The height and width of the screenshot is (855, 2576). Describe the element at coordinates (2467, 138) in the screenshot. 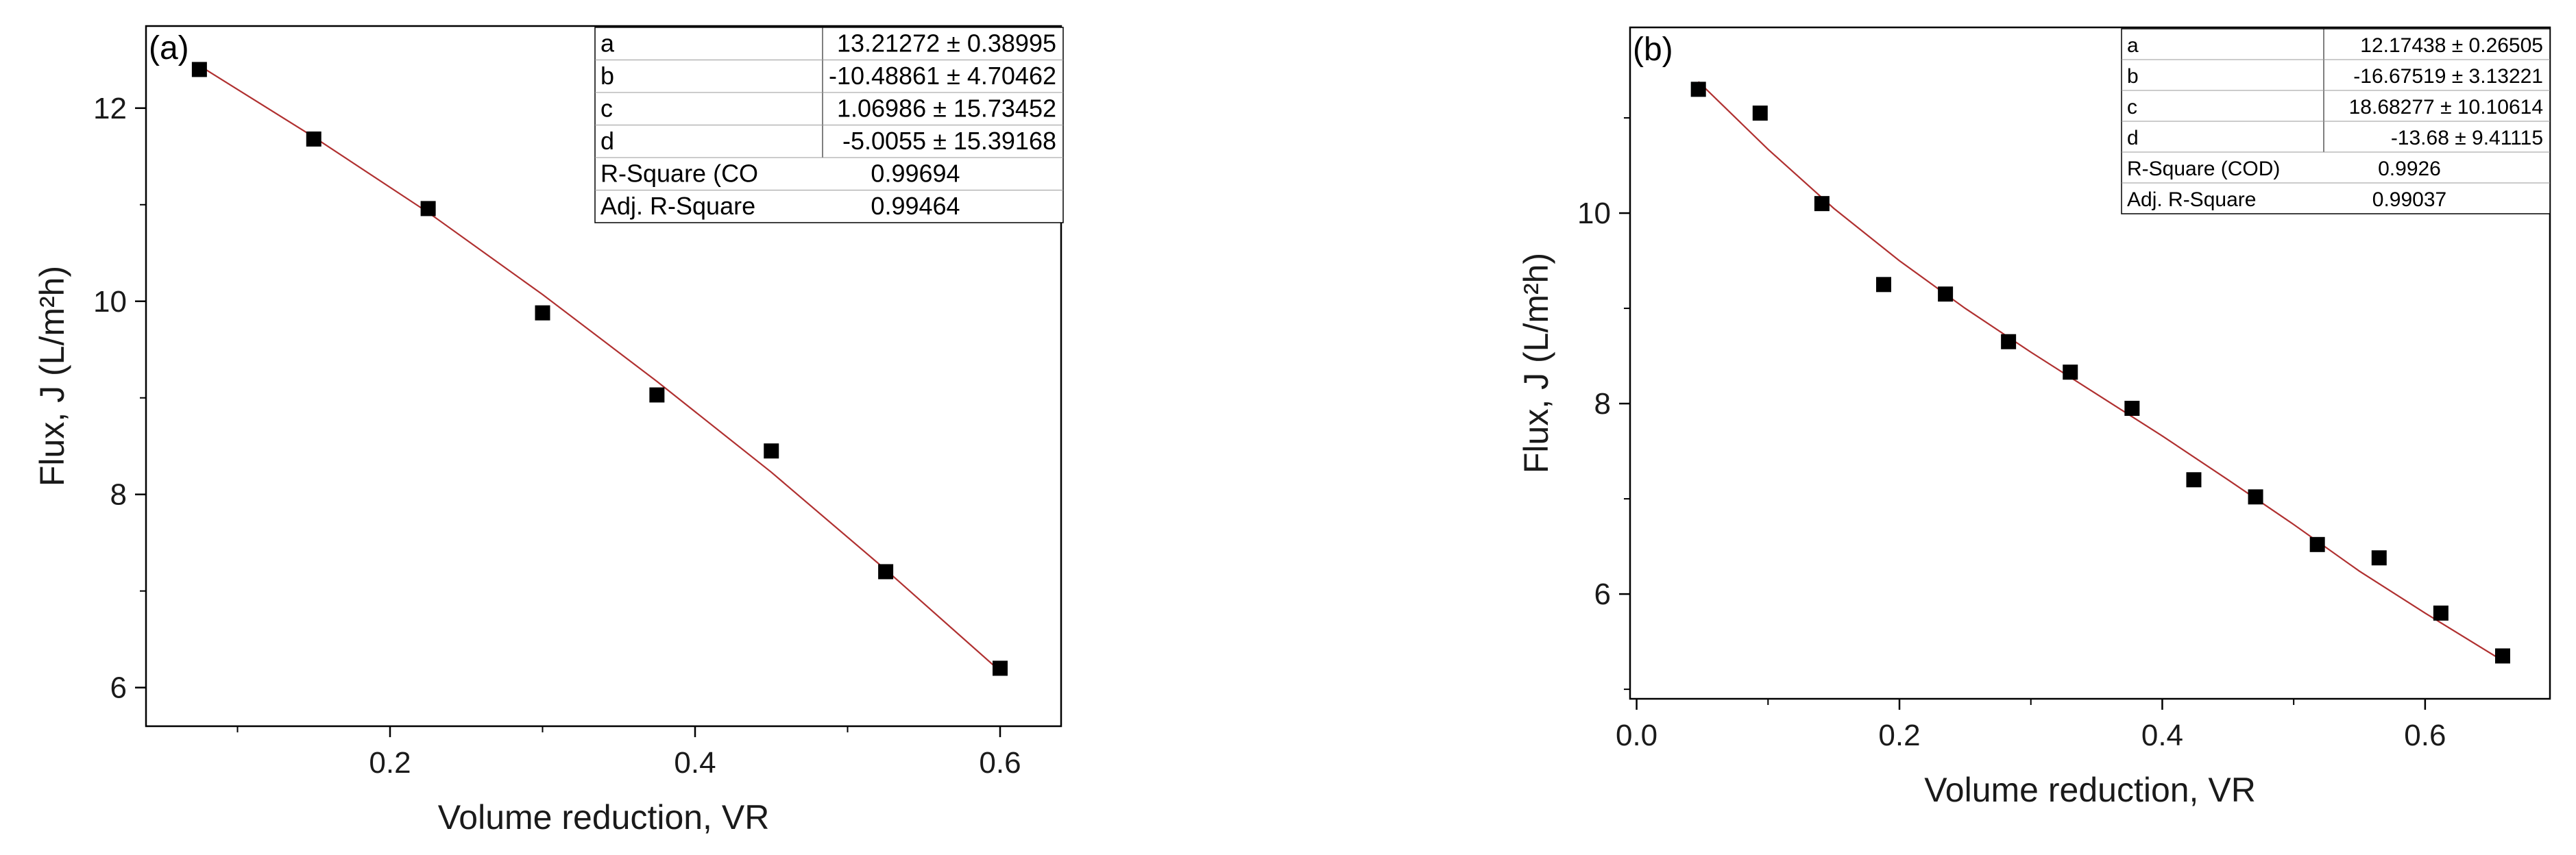

I see `fit-param-value: -13.68 ± 9.41115` at that location.